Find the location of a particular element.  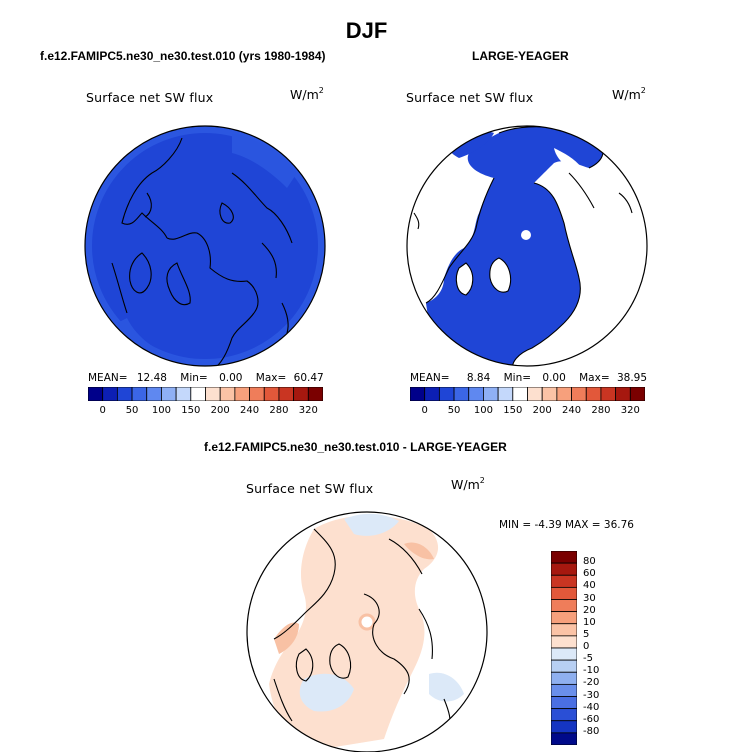

panel1-polar-map is located at coordinates (205, 246).